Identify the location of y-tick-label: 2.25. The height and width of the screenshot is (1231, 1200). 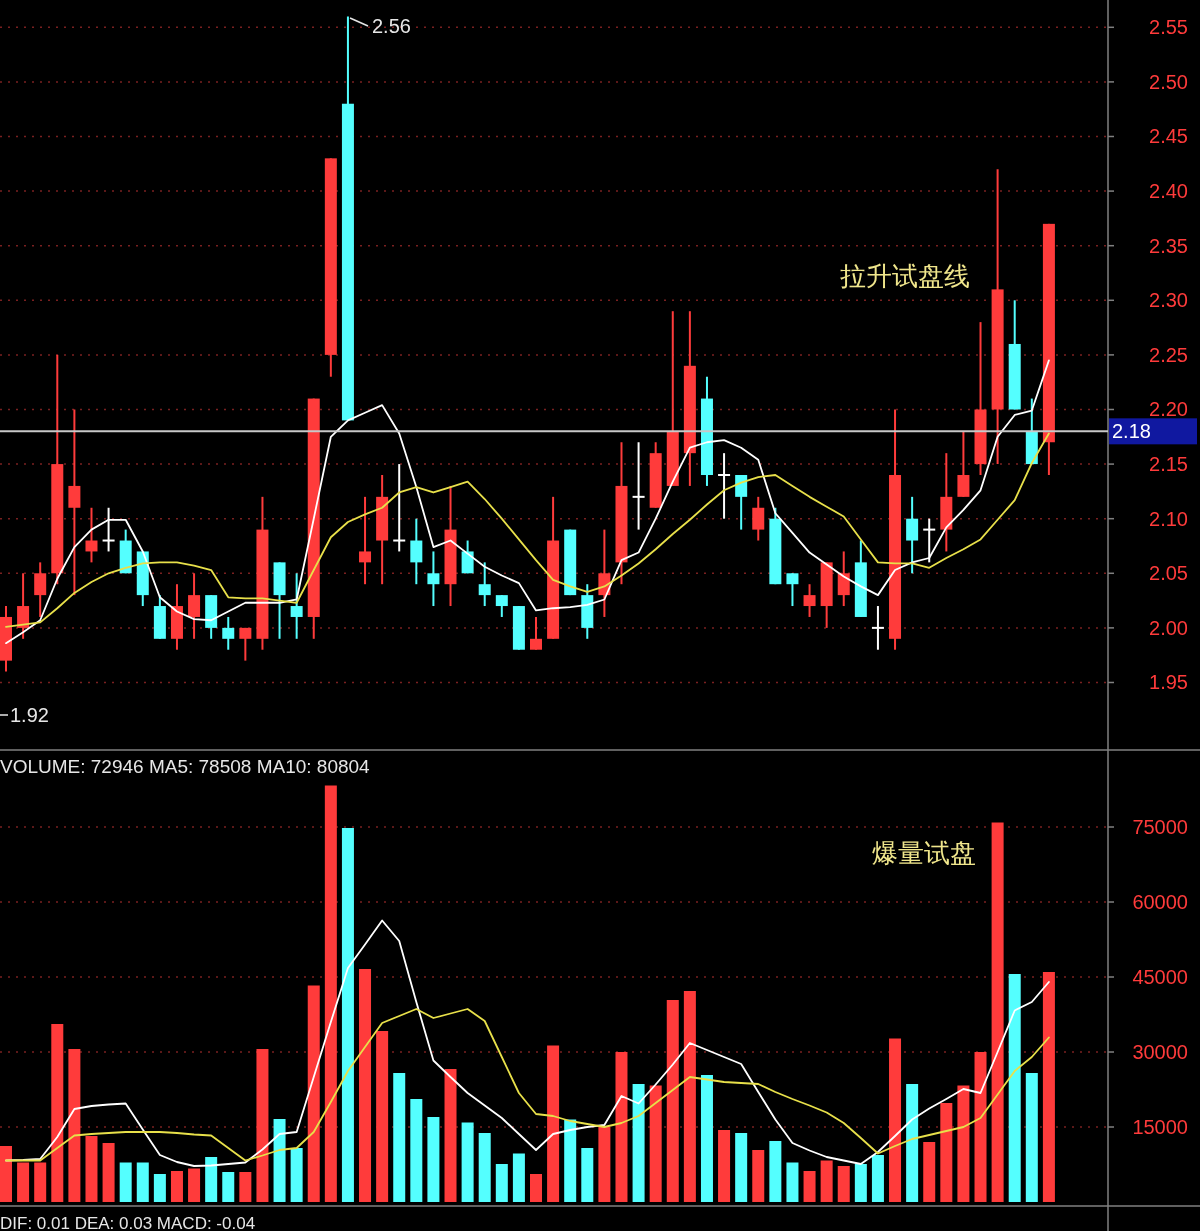
(1168, 354).